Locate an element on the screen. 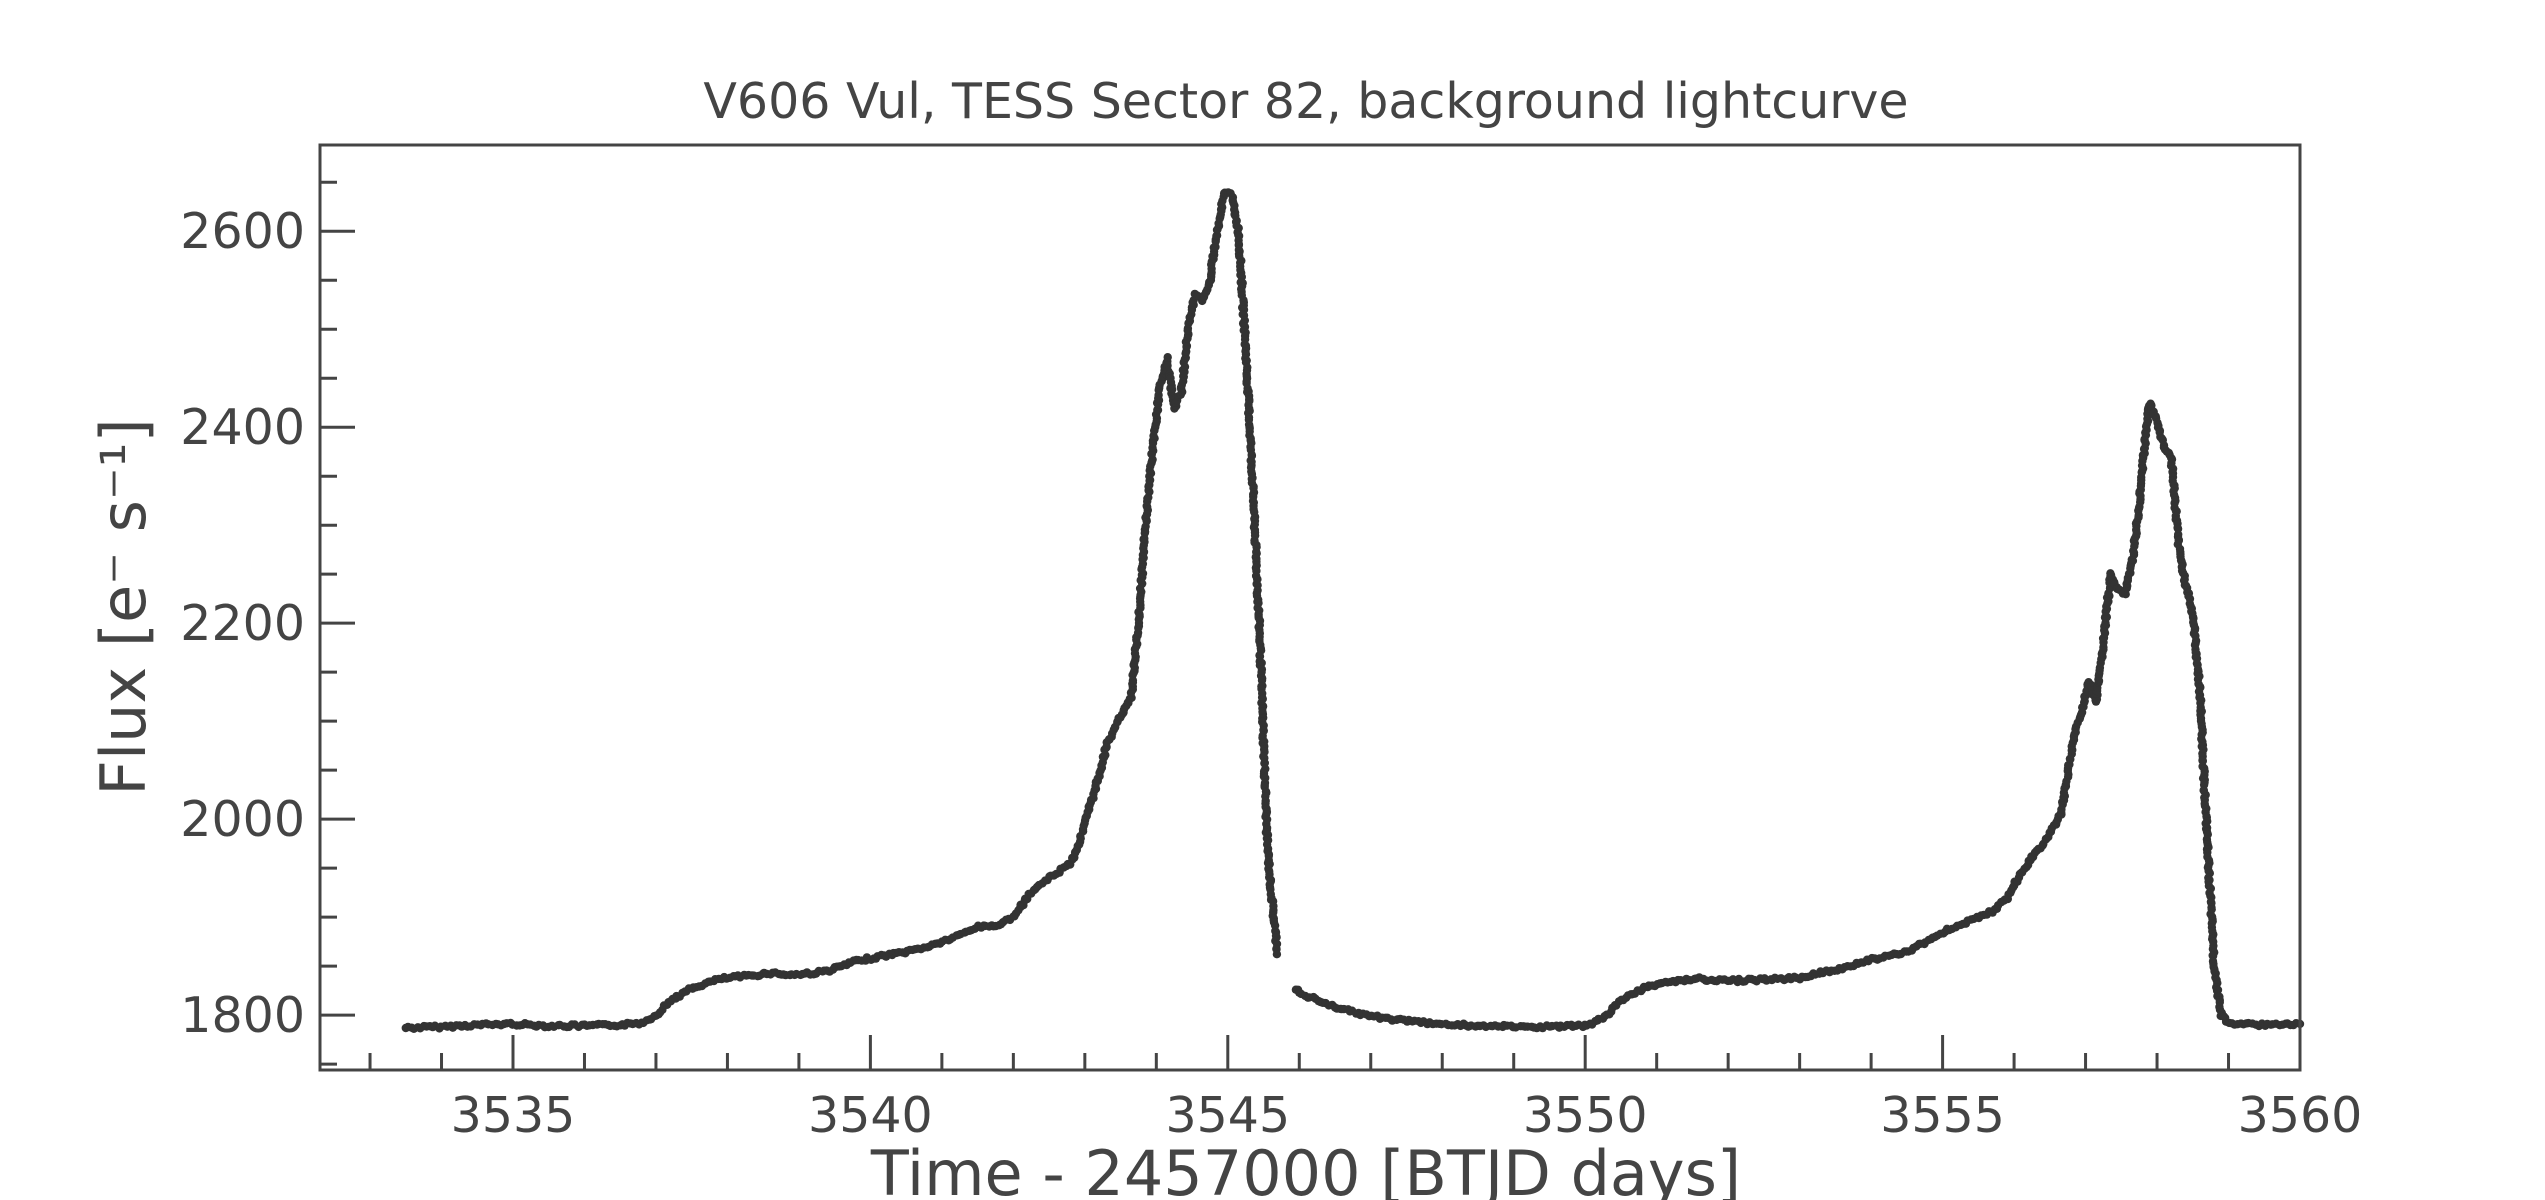  y-tick-label: 2600 is located at coordinates (242, 231).